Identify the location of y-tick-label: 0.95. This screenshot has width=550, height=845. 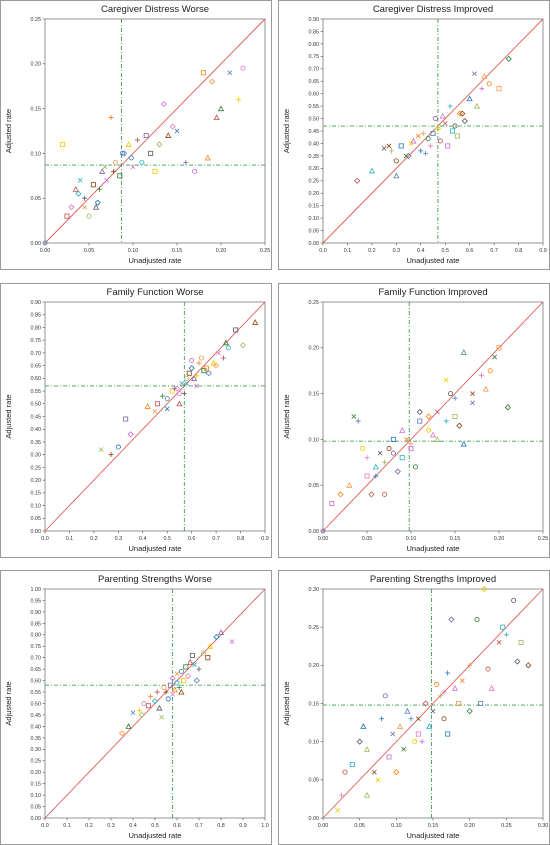
(36, 601).